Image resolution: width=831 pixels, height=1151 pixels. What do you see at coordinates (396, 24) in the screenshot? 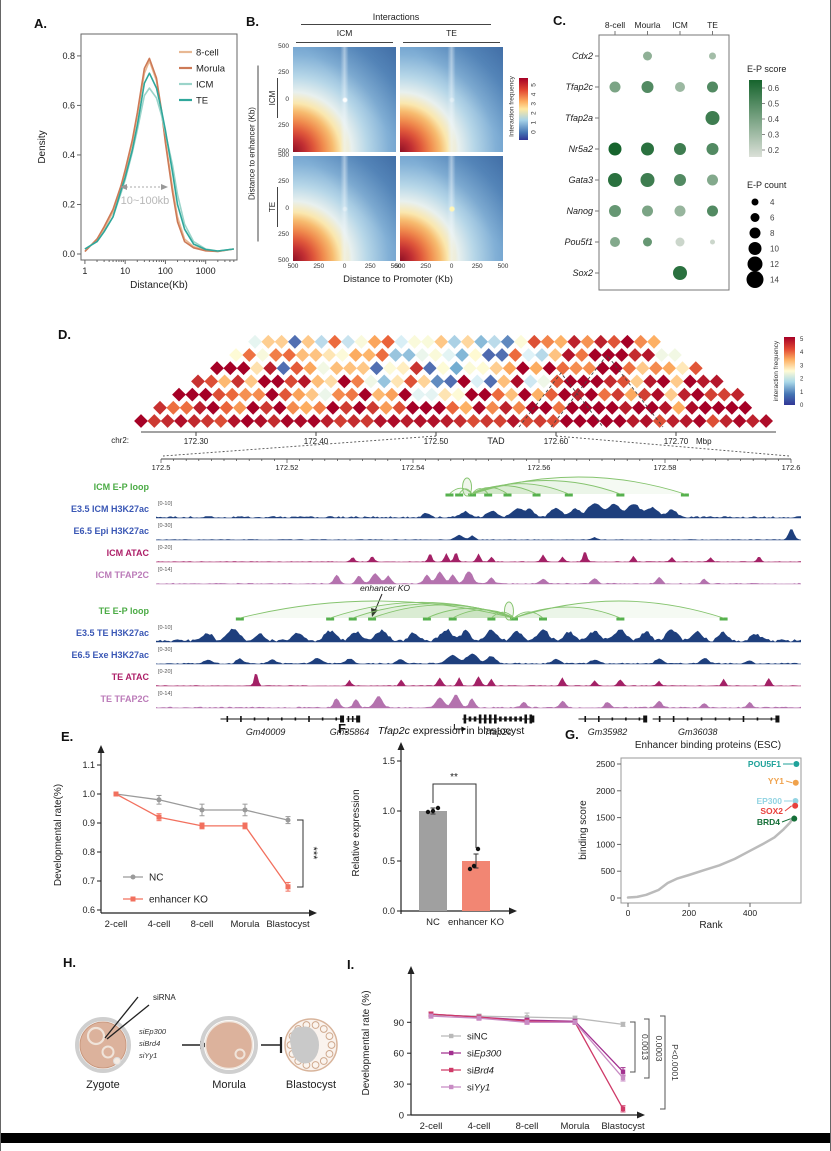
I see `panel-b-title-underline` at bounding box center [396, 24].